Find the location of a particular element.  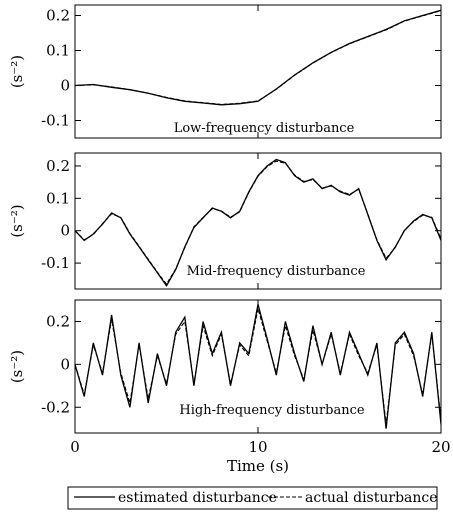

x-tick-label: 20 is located at coordinates (440, 447).